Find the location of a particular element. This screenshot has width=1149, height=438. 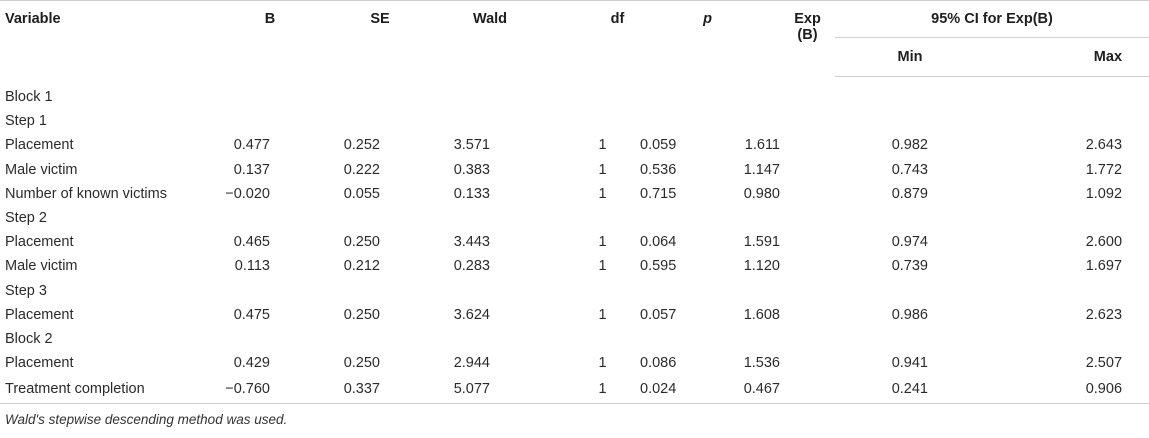

header-b: B is located at coordinates (270, 38).